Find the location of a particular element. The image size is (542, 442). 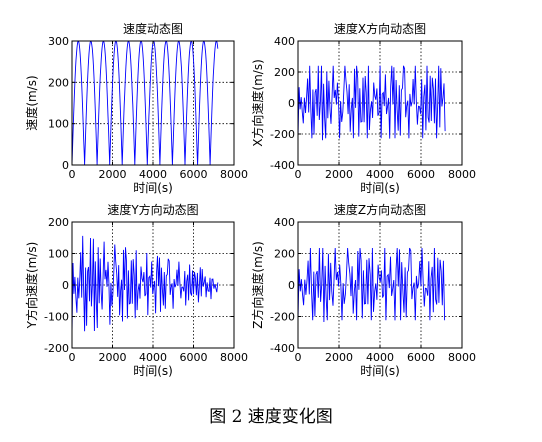

chart-title: 速度X方向动态图 is located at coordinates (380, 28).